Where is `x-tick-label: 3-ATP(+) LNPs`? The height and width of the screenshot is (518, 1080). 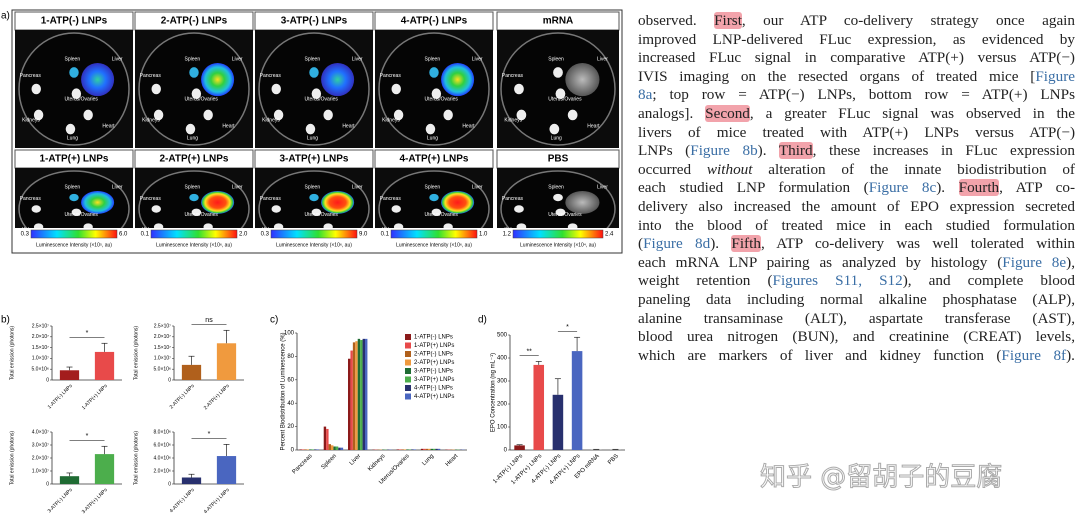
x-tick-label: 3-ATP(+) LNPs is located at coordinates (95, 501).